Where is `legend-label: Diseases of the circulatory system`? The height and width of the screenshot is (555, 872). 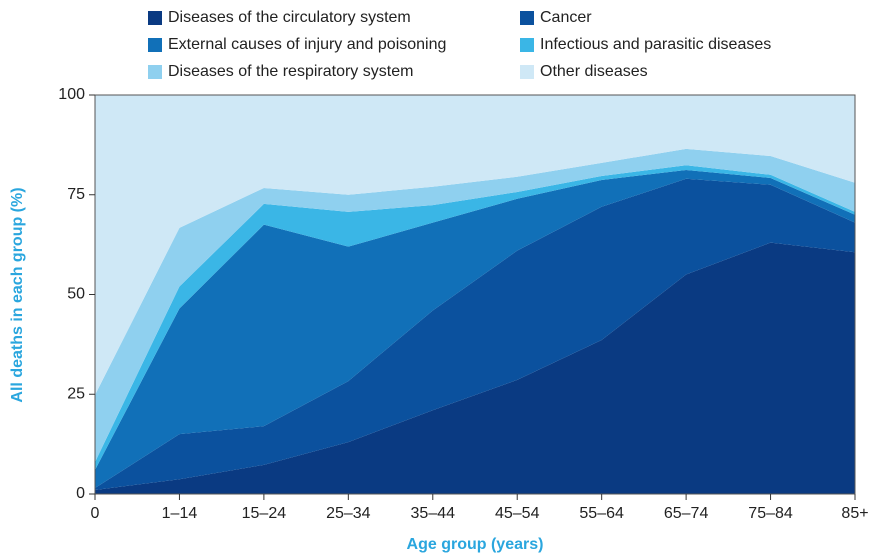
legend-label: Diseases of the circulatory system is located at coordinates (289, 17).